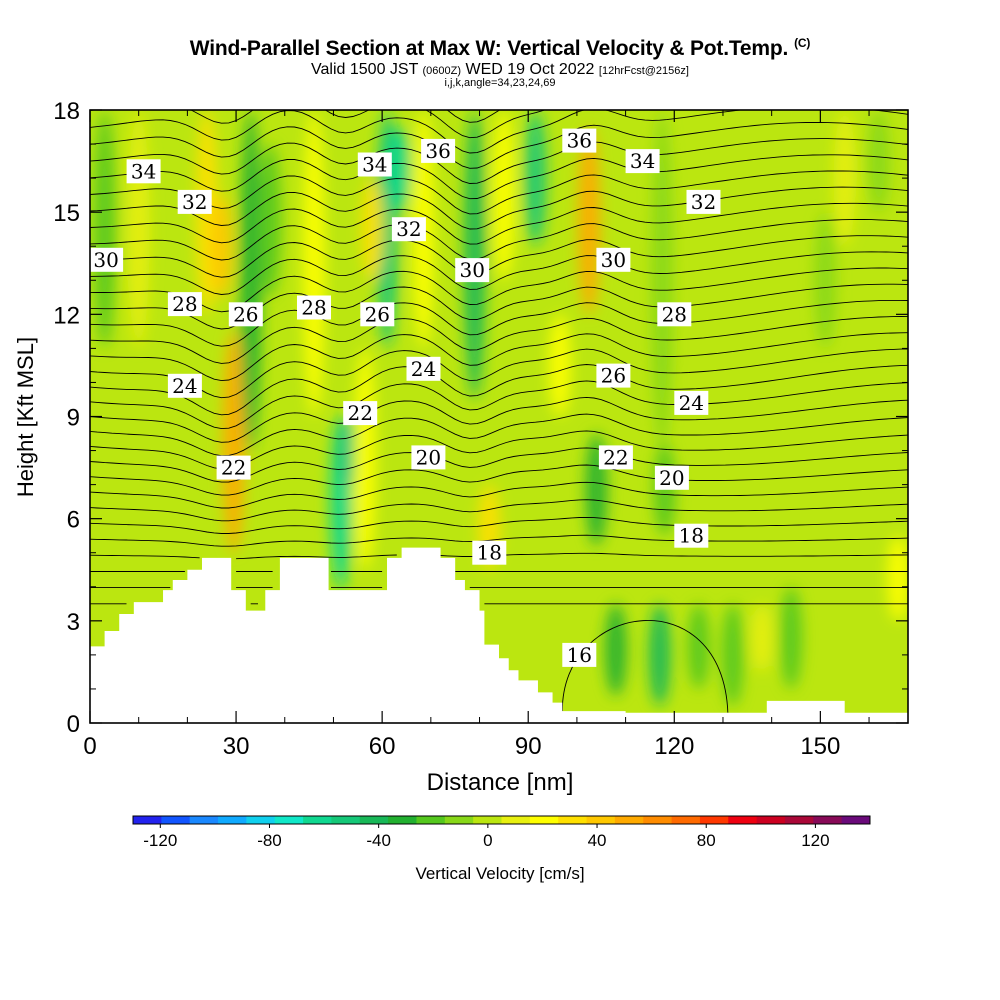  I want to click on colorbar-tick-label: 80, so click(706, 840).